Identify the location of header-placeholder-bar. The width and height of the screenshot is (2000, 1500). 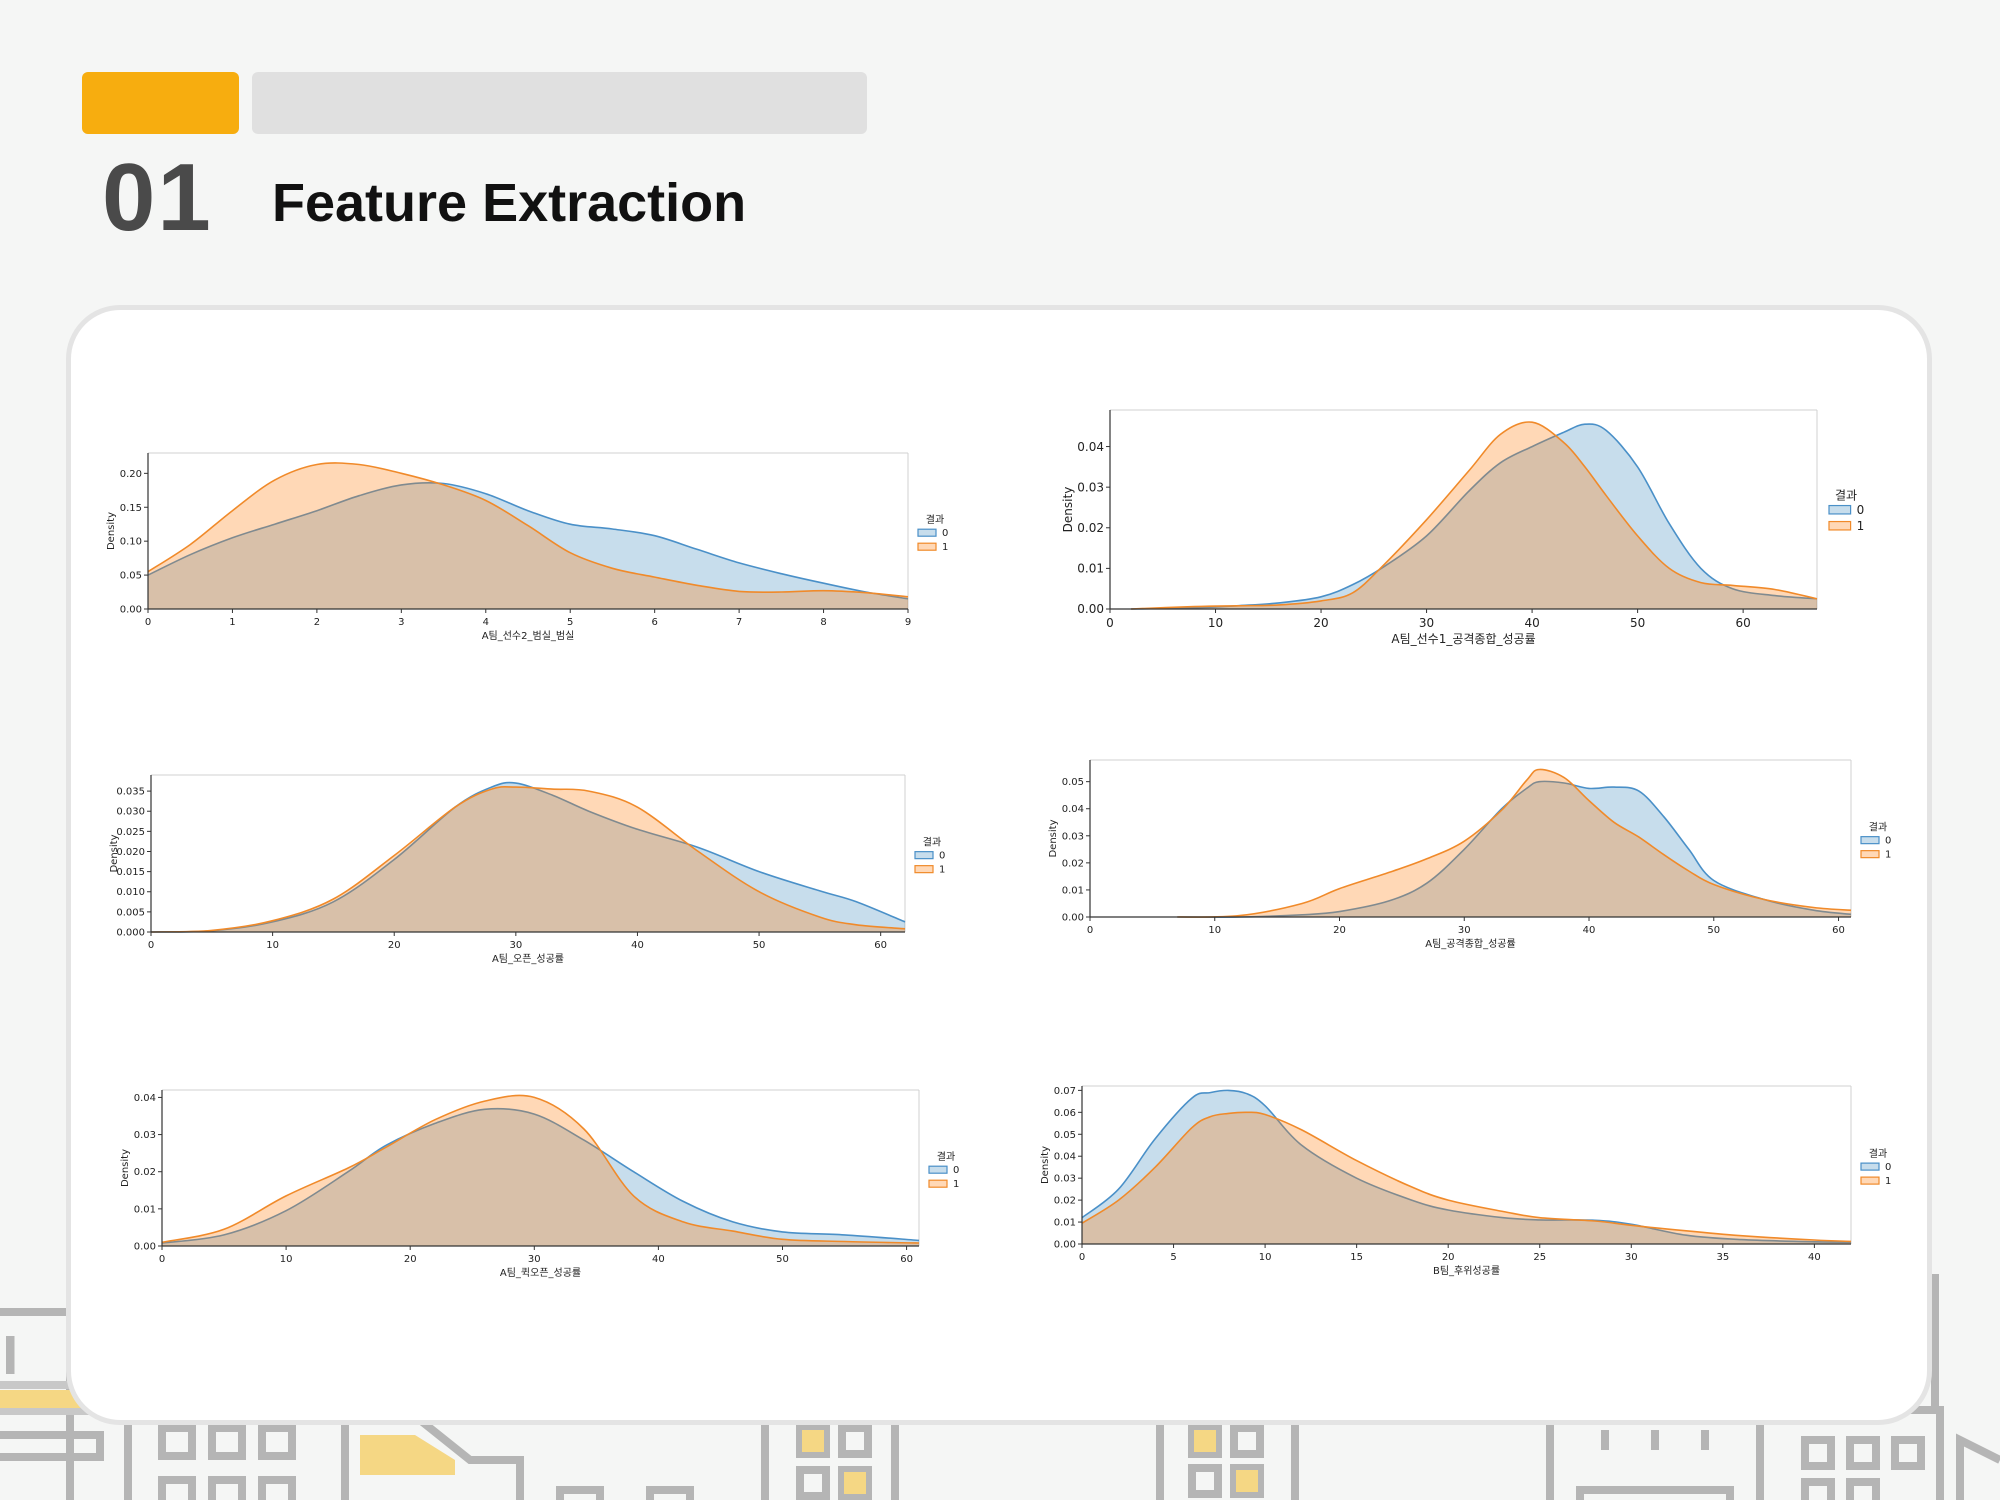
(559, 103).